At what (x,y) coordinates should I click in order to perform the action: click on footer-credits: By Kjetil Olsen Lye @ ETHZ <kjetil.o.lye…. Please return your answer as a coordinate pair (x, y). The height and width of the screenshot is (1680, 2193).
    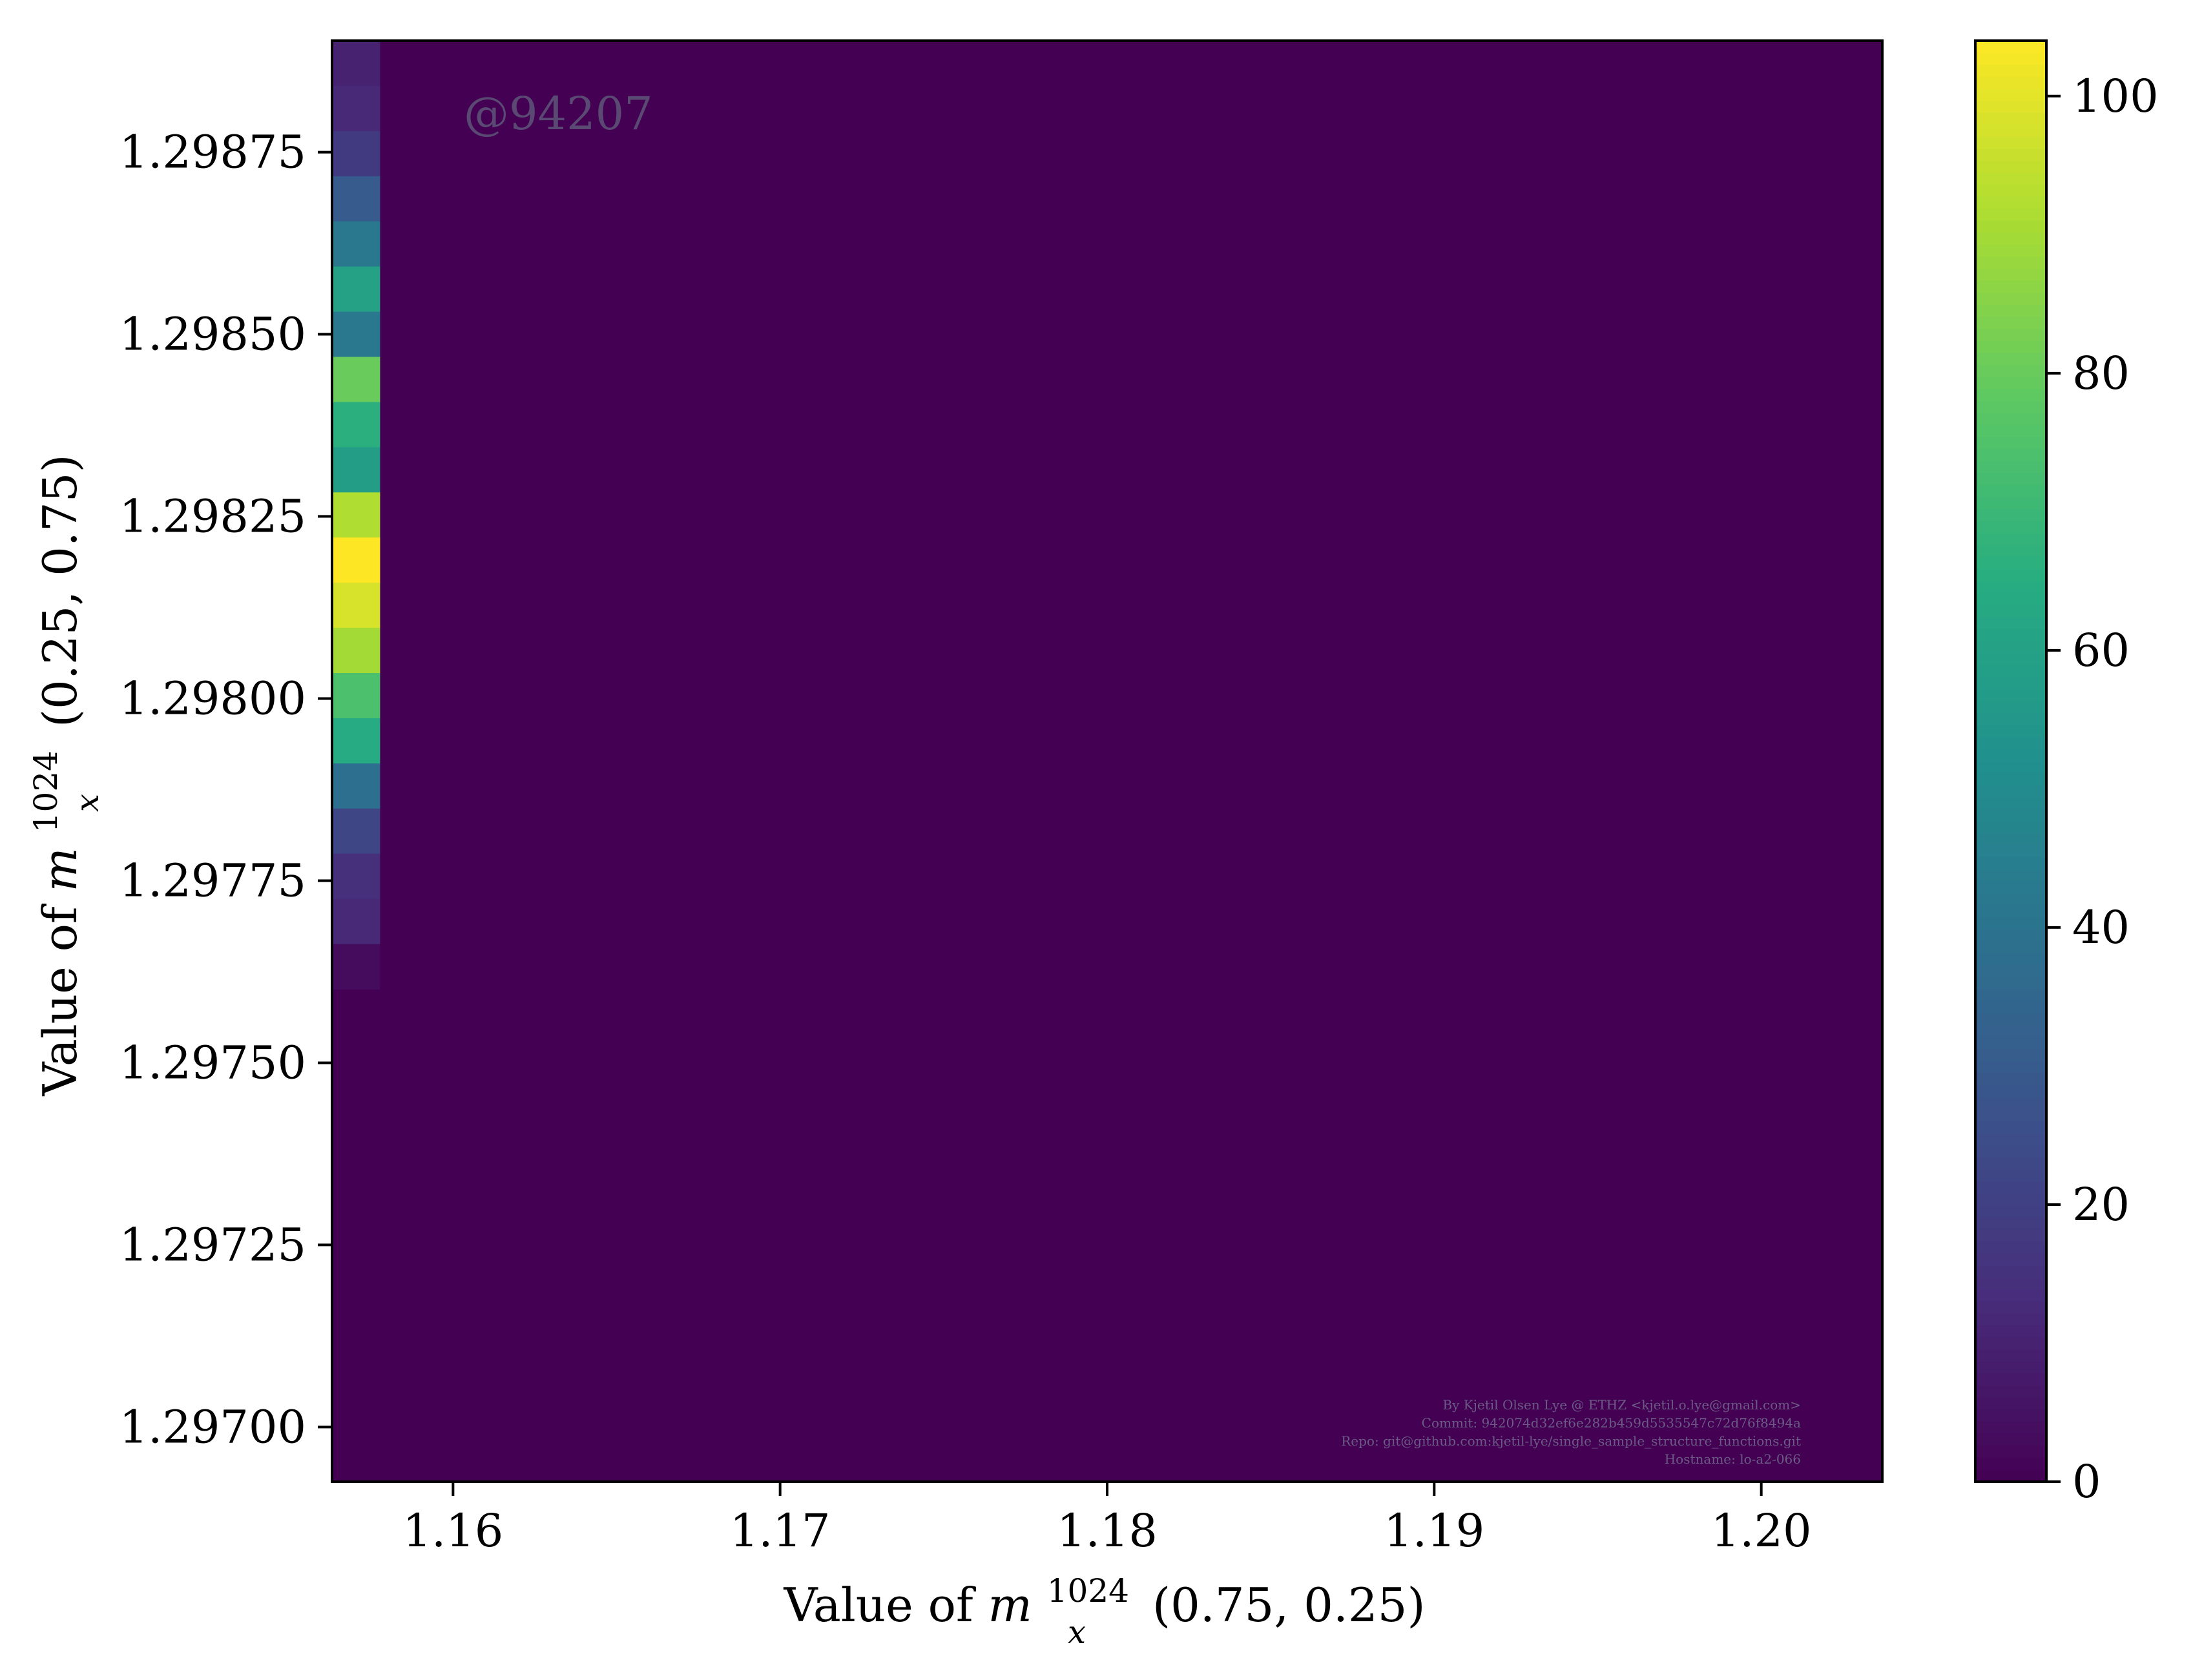
    Looking at the image, I should click on (1571, 1432).